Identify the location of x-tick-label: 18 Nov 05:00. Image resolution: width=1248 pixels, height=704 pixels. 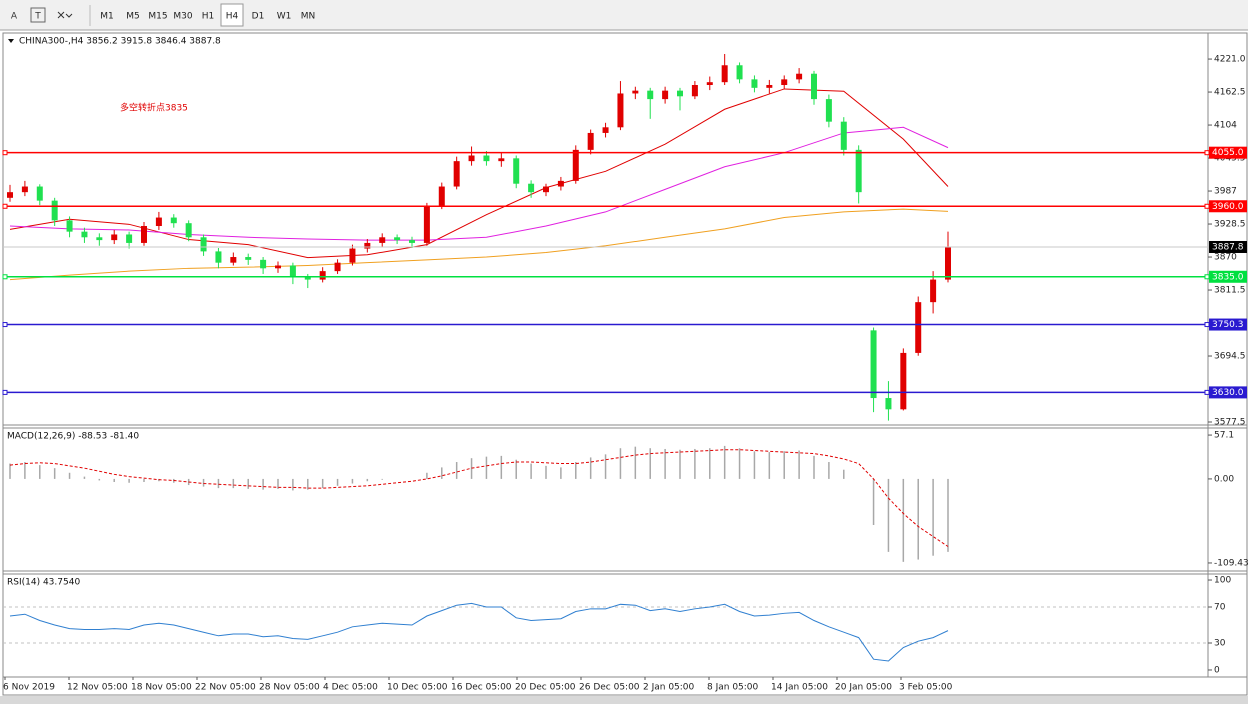
(161, 688).